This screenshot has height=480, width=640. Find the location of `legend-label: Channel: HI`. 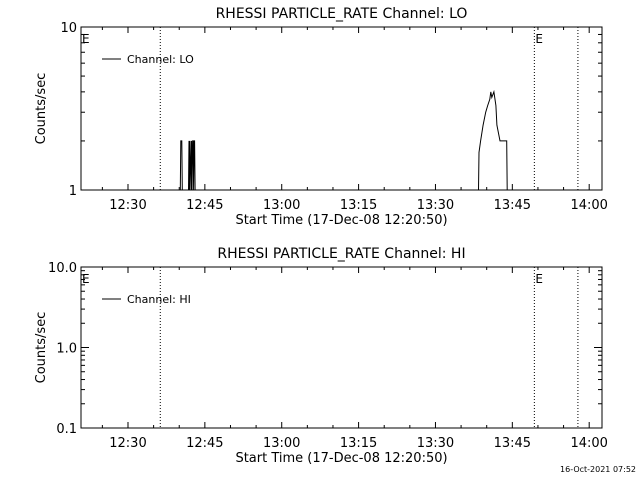

legend-label: Channel: HI is located at coordinates (159, 299).